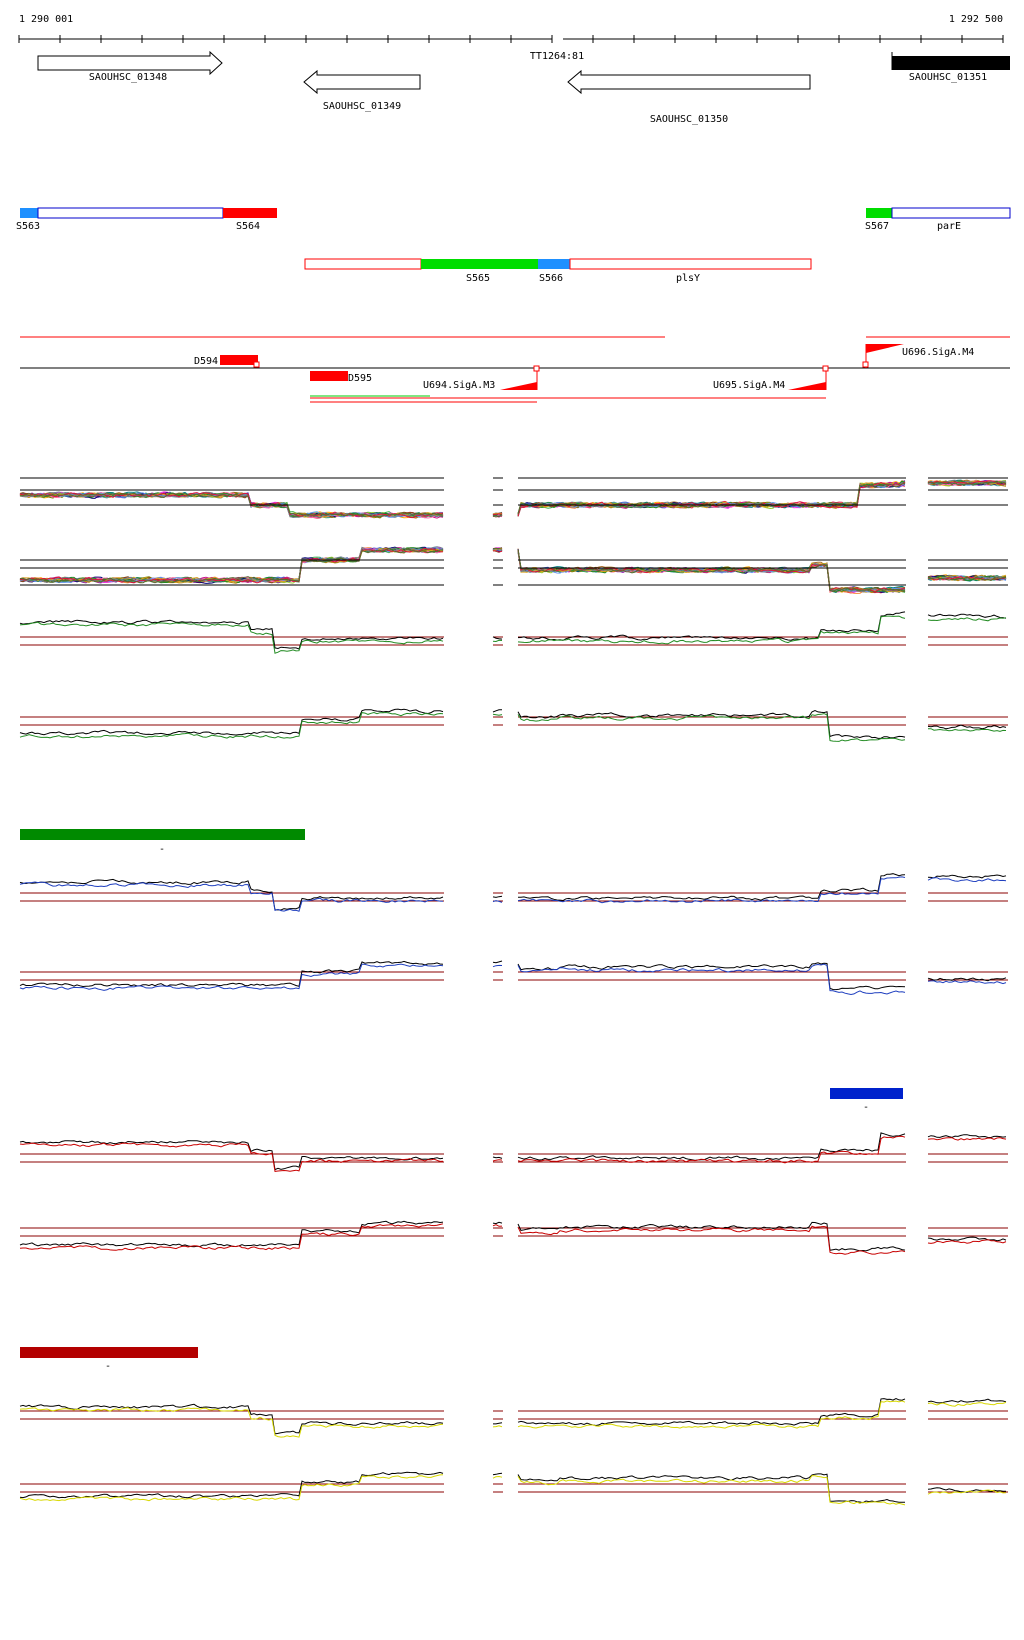  Describe the element at coordinates (128, 77) in the screenshot. I see `gene-label: SAOUHSC_01348` at that location.